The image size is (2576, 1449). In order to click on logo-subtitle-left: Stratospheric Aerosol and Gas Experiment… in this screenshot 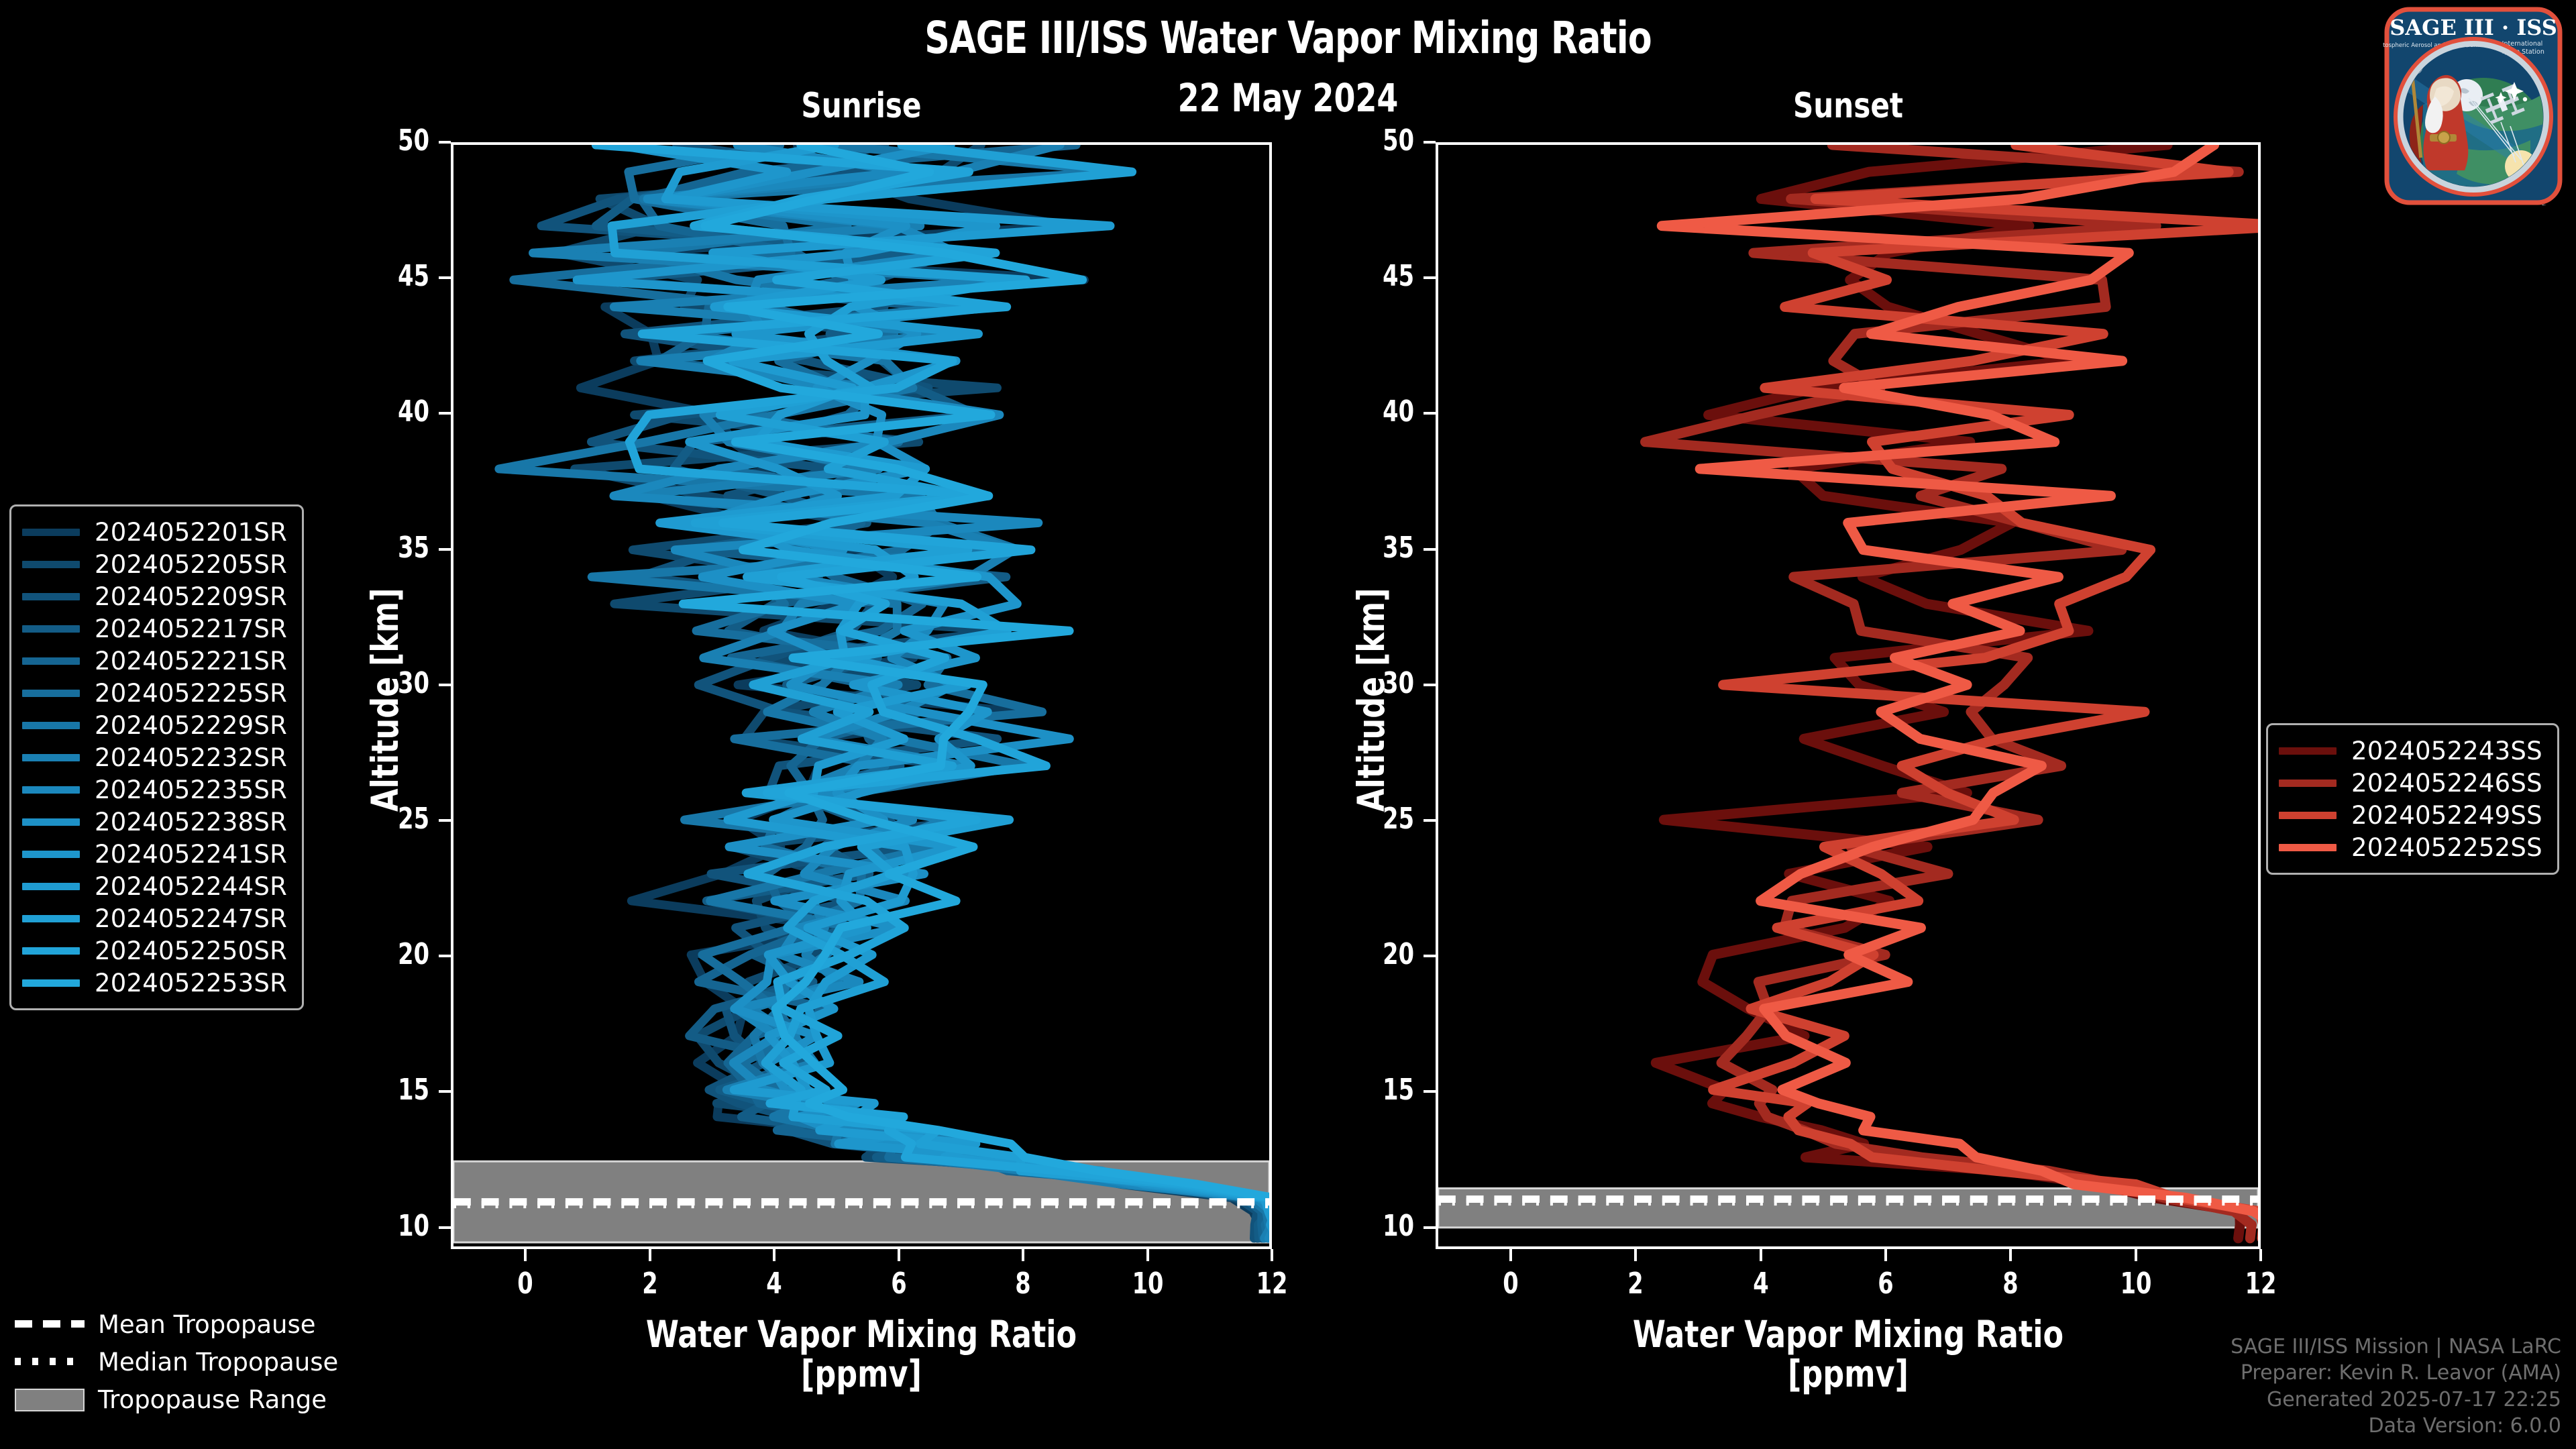, I will do `click(2441, 45)`.